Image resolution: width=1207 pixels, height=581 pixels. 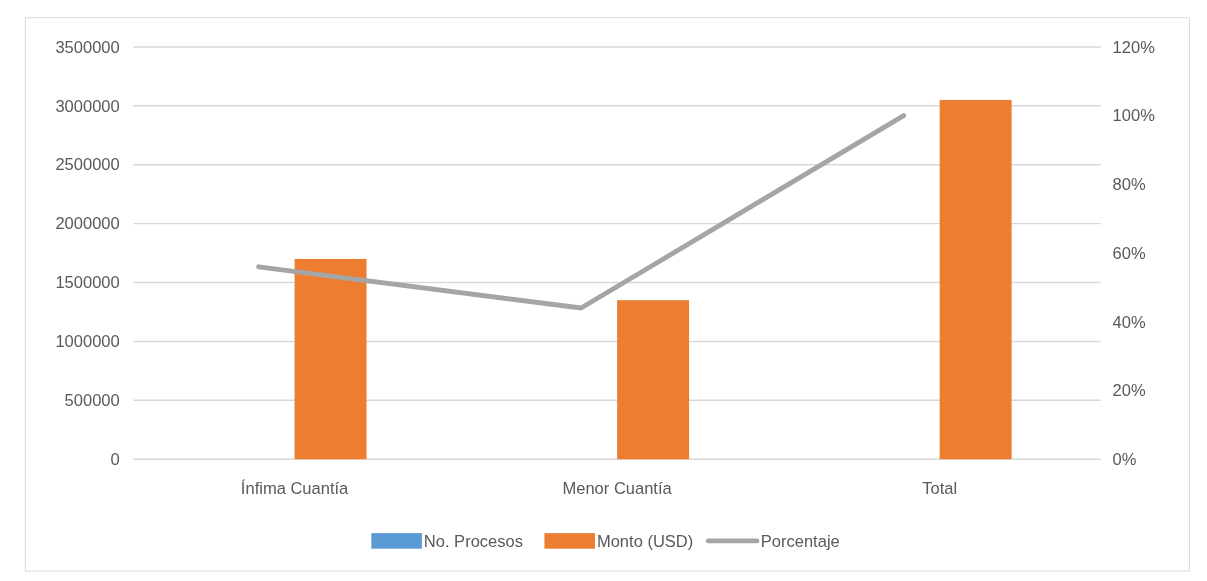 What do you see at coordinates (1129, 391) in the screenshot?
I see `y2-tick-label: 20%` at bounding box center [1129, 391].